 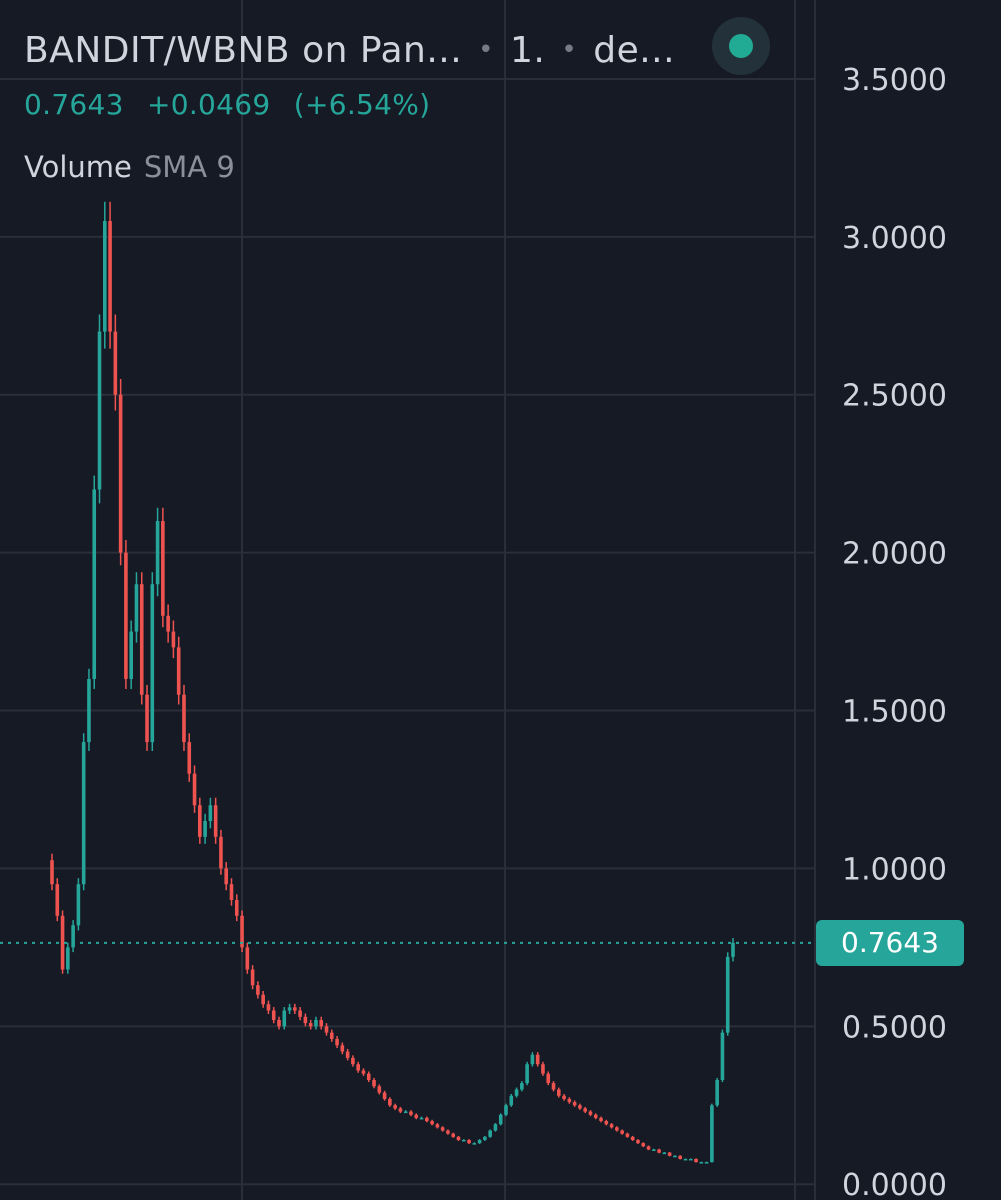 What do you see at coordinates (894, 1027) in the screenshot?
I see `price-tick-label: 0.5000` at bounding box center [894, 1027].